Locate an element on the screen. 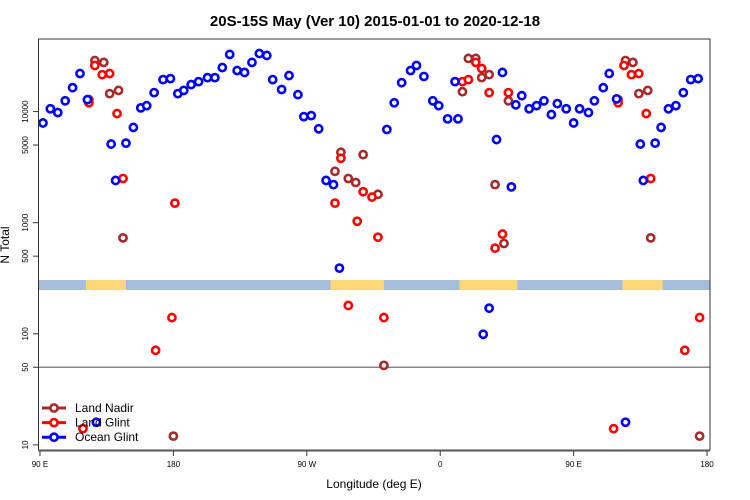 This screenshot has width=750, height=500. x-axis-label: Longitude (deg E) is located at coordinates (373, 484).